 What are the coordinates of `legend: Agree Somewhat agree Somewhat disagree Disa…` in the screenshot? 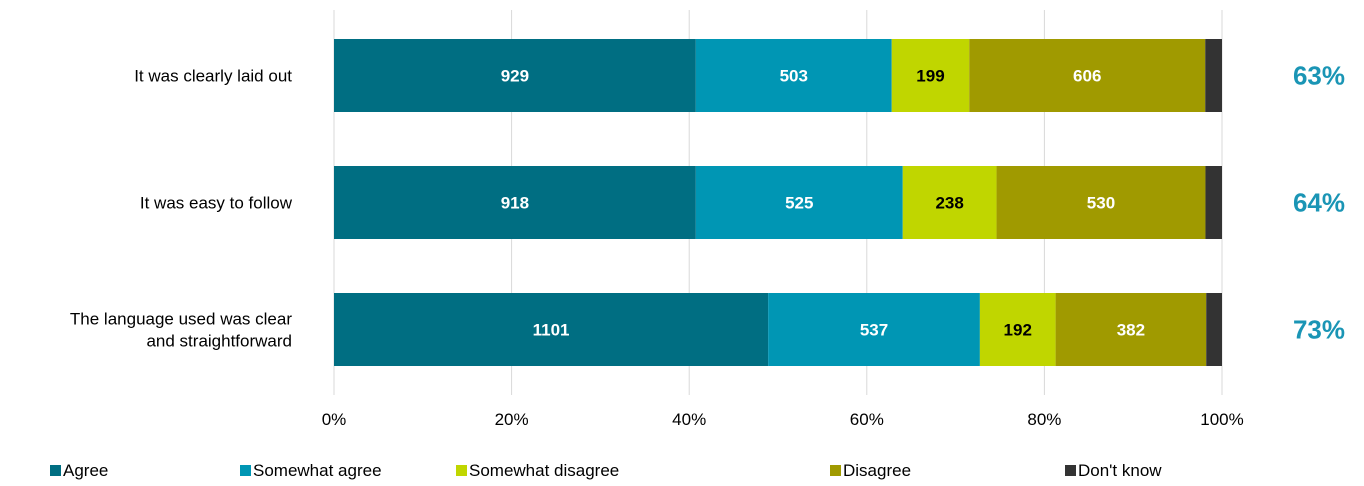 It's located at (606, 470).